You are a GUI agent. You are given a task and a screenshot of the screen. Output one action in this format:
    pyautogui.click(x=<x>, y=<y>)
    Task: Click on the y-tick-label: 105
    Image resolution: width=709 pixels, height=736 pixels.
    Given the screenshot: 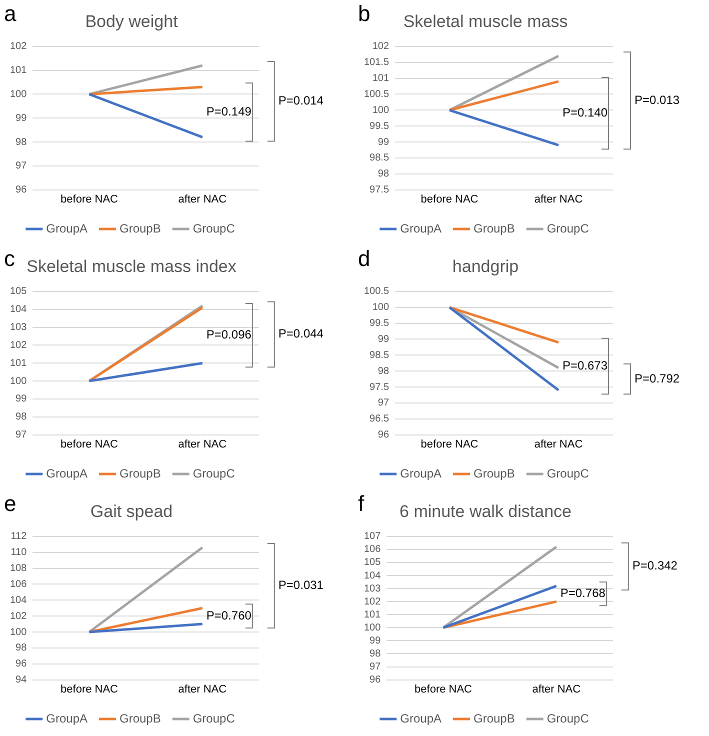 What is the action you would take?
    pyautogui.click(x=19, y=292)
    